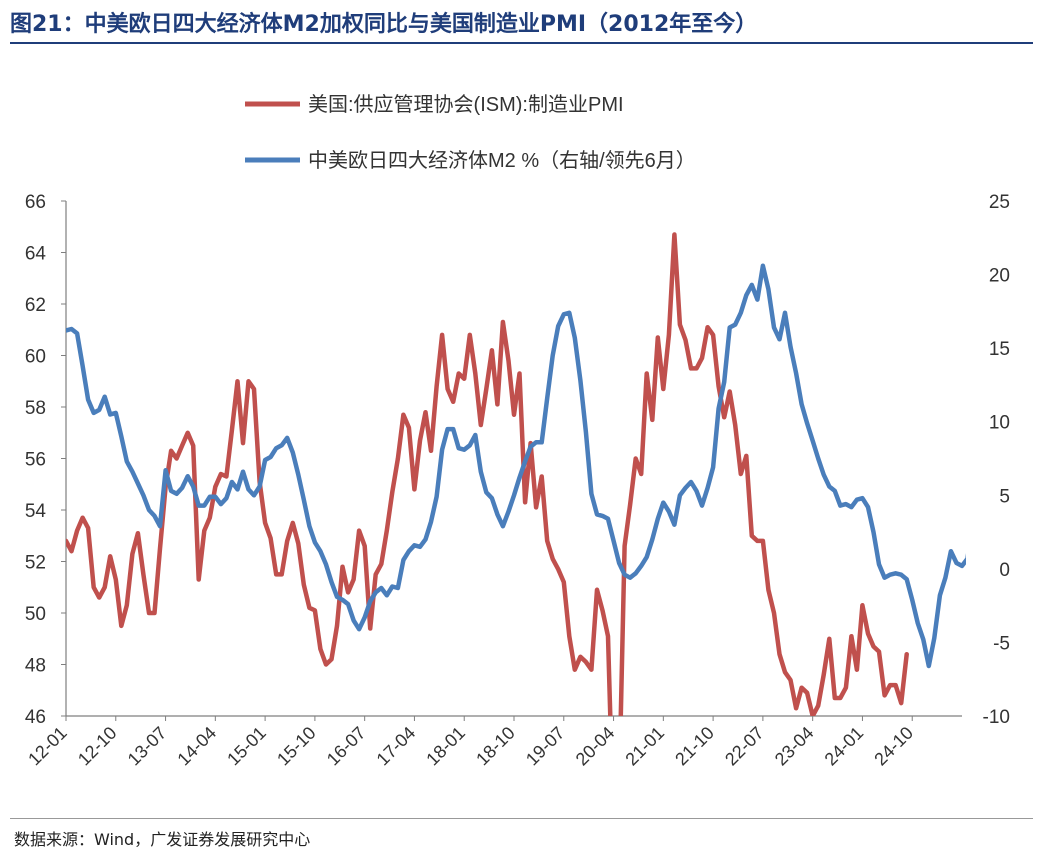  Describe the element at coordinates (999, 423) in the screenshot. I see `right-tick-label: 10` at that location.